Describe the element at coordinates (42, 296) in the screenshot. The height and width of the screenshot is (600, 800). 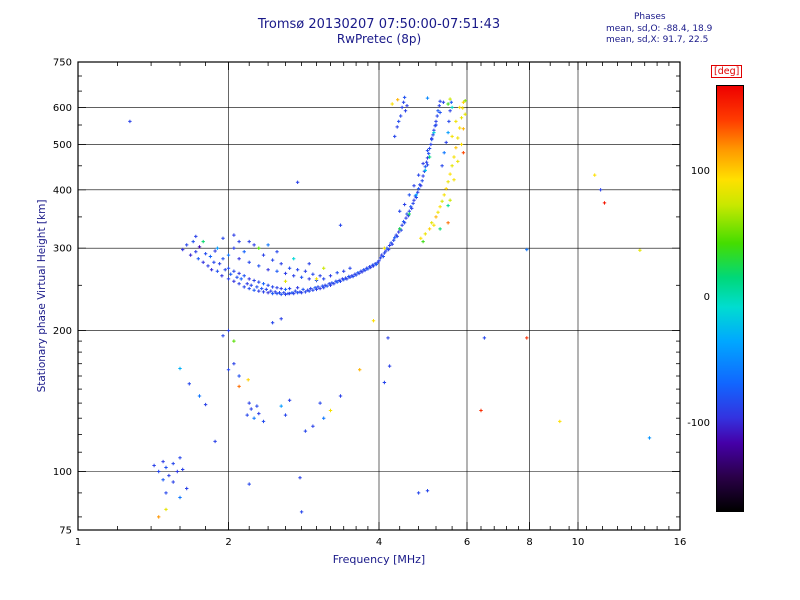
I see `y-axis-title: Stationary phase Virtual Height [km]` at that location.